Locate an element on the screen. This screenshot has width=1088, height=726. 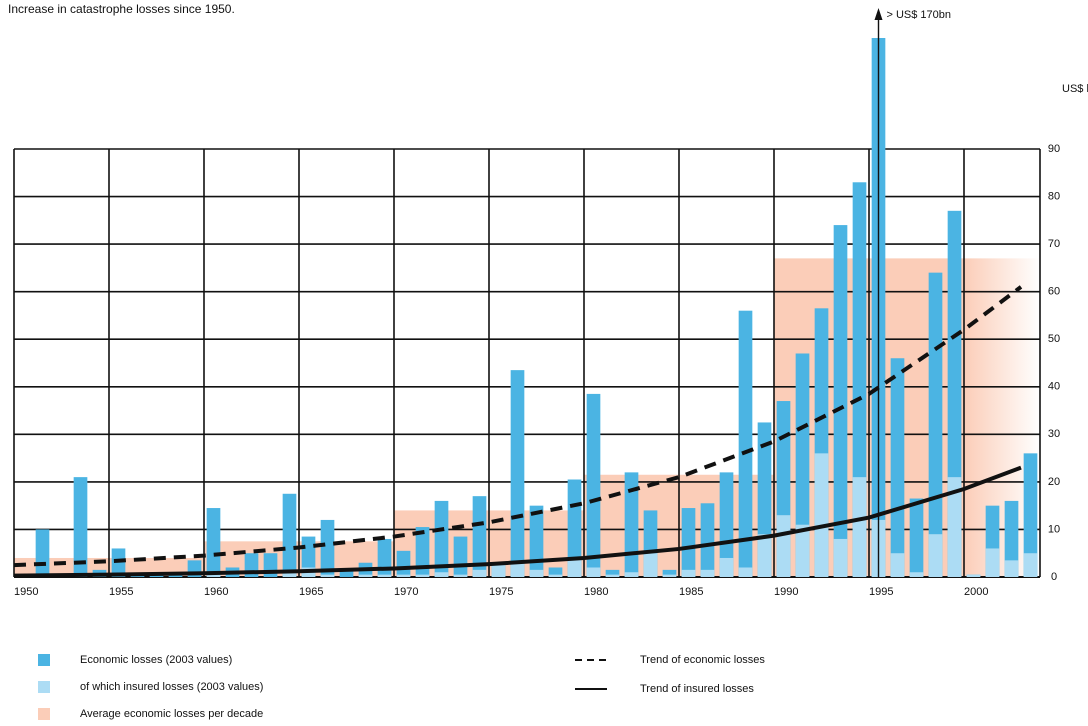
x-tick-label: 1995 is located at coordinates (881, 592).